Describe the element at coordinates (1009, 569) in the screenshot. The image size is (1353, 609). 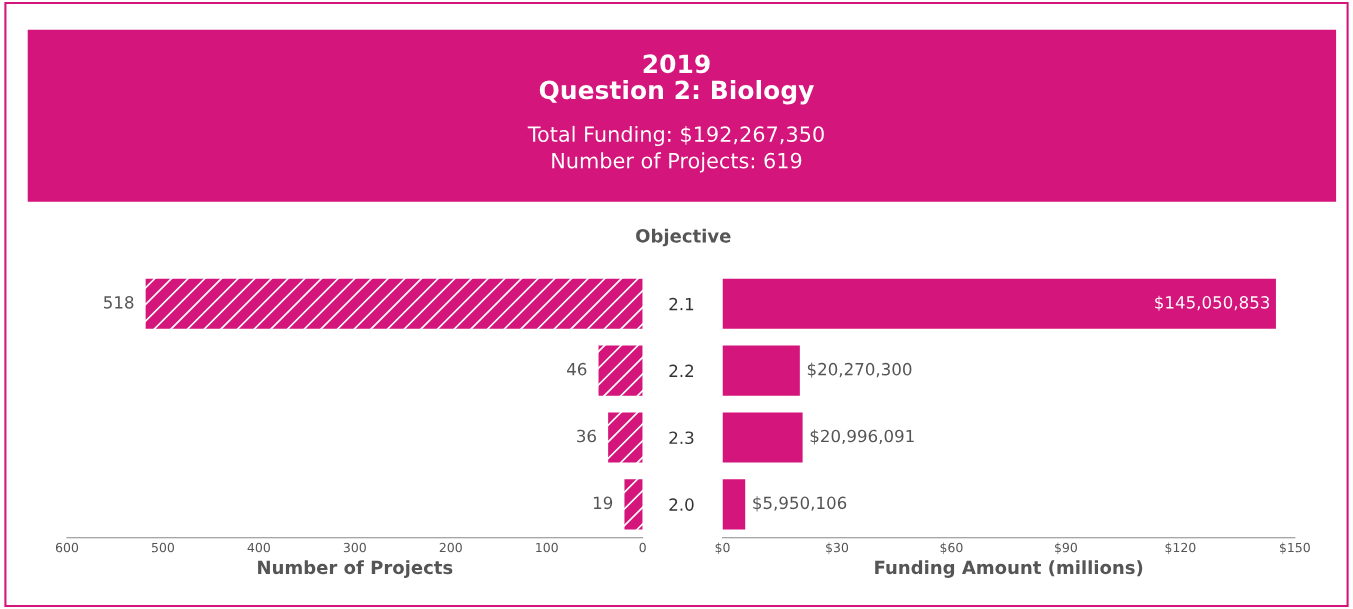
I see `x-axis-title: Funding Amount (millions)` at that location.